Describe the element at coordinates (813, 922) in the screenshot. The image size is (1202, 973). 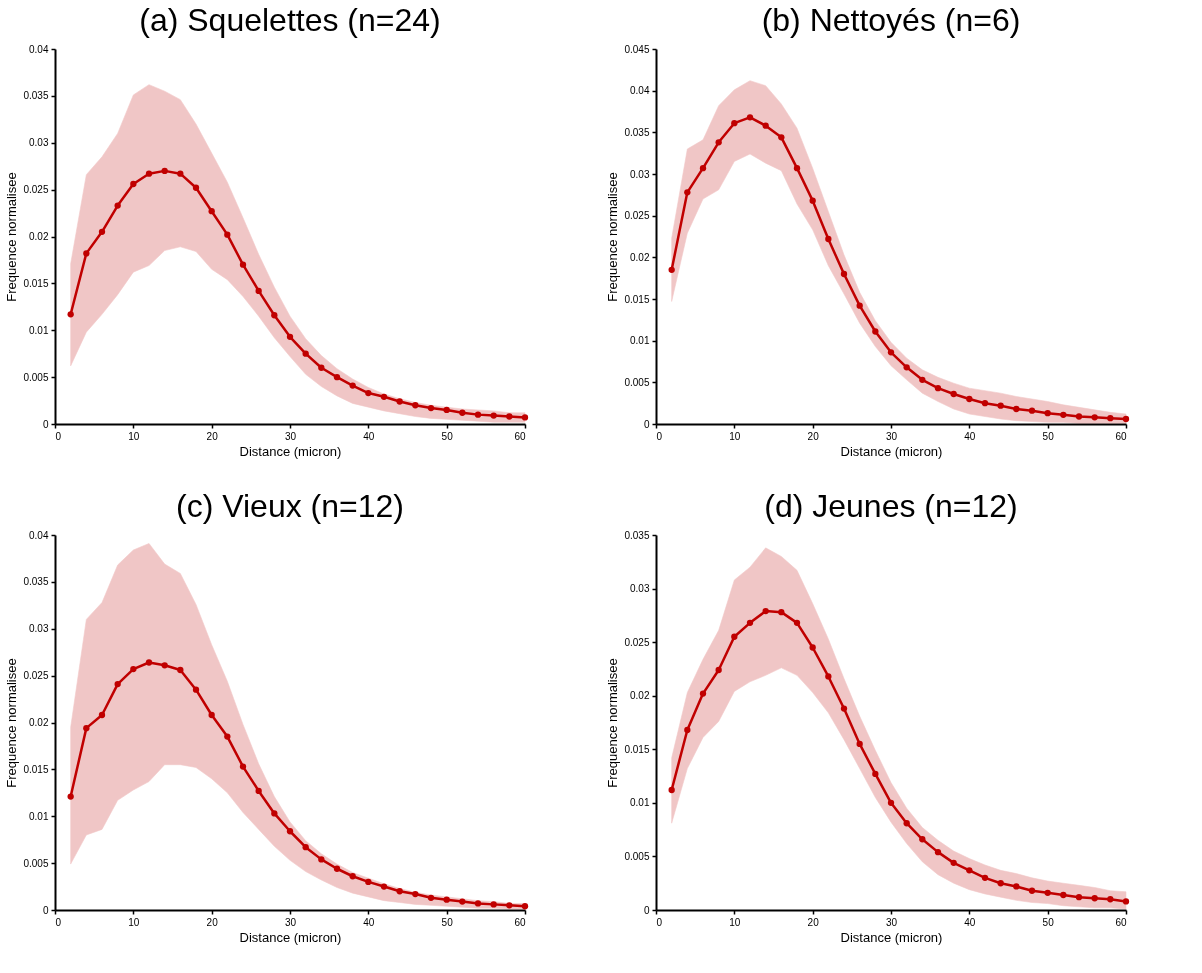
I see `x-tick-label: 20` at that location.